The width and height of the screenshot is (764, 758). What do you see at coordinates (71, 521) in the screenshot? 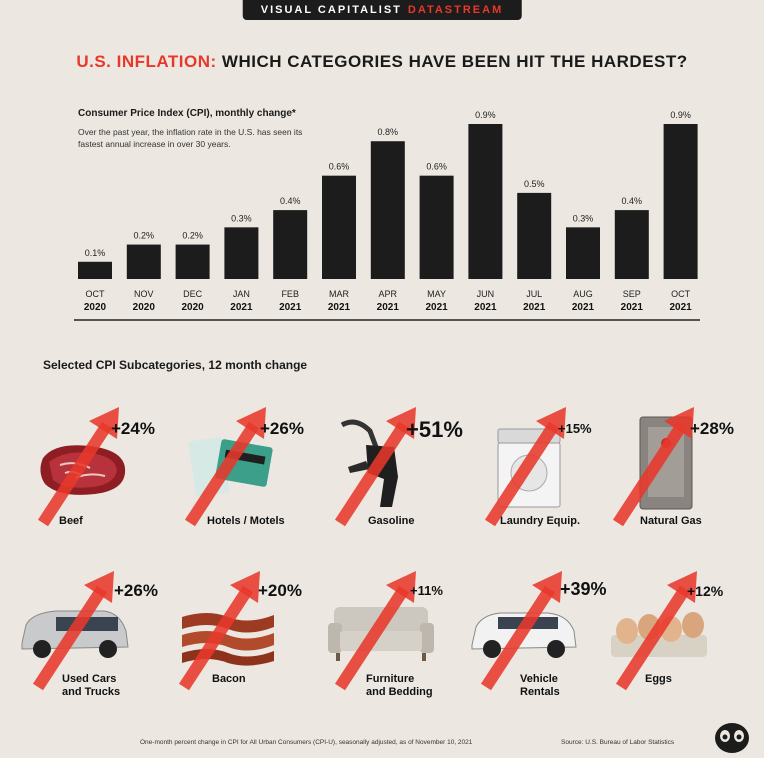
I see `subcategory-label: Beef` at bounding box center [71, 521].